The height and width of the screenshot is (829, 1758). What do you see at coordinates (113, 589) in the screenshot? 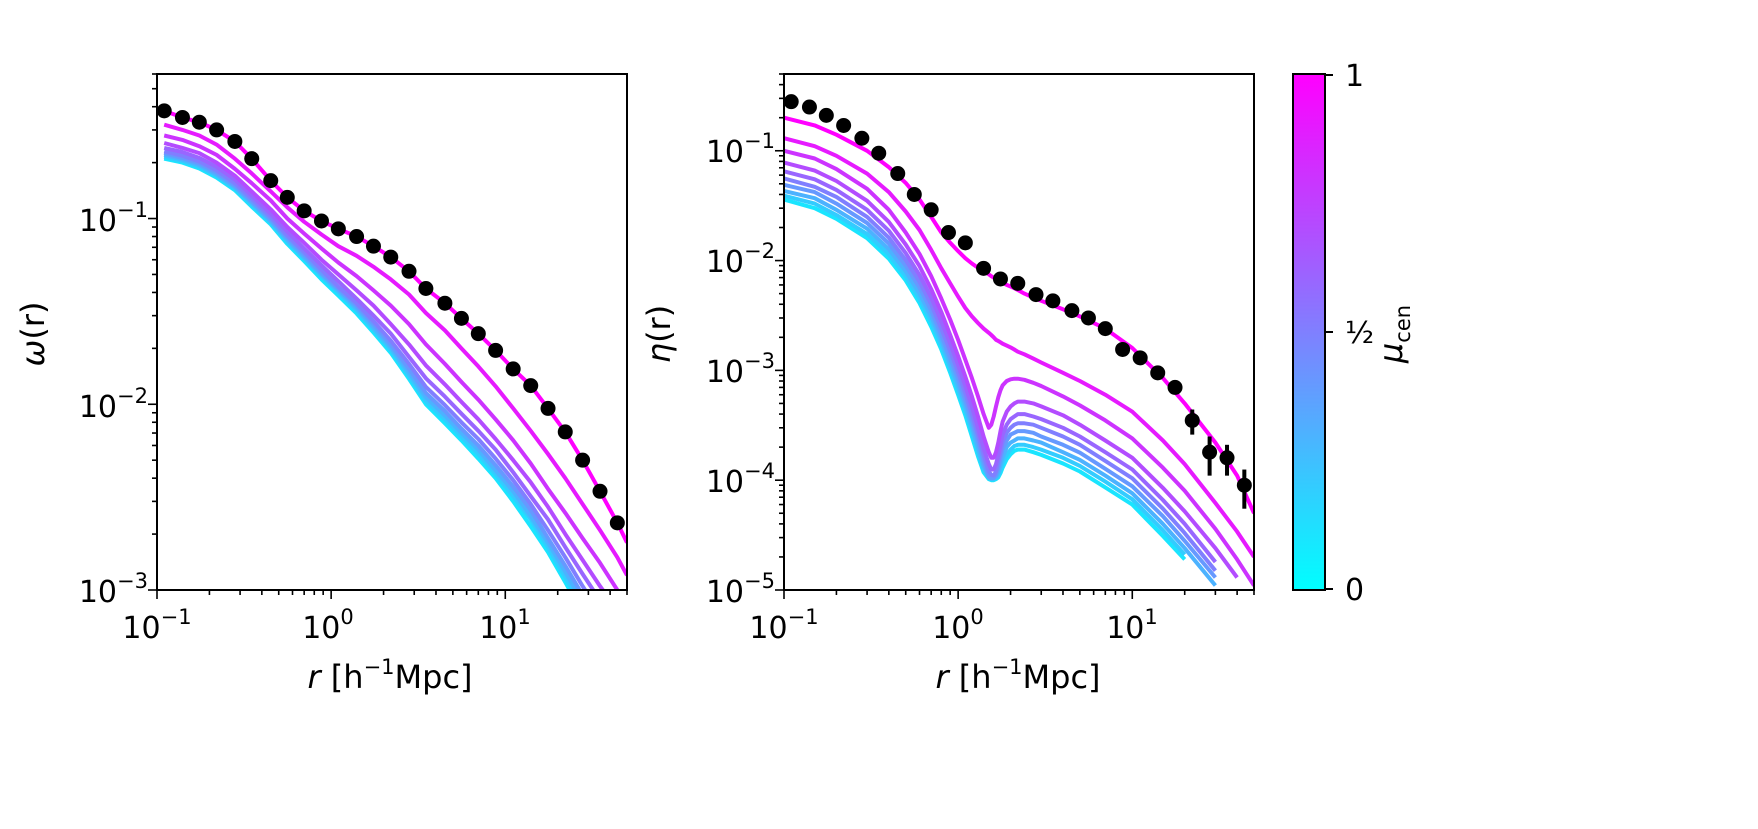
I see `left-ytick-label-0: 10⁻³` at bounding box center [113, 589].